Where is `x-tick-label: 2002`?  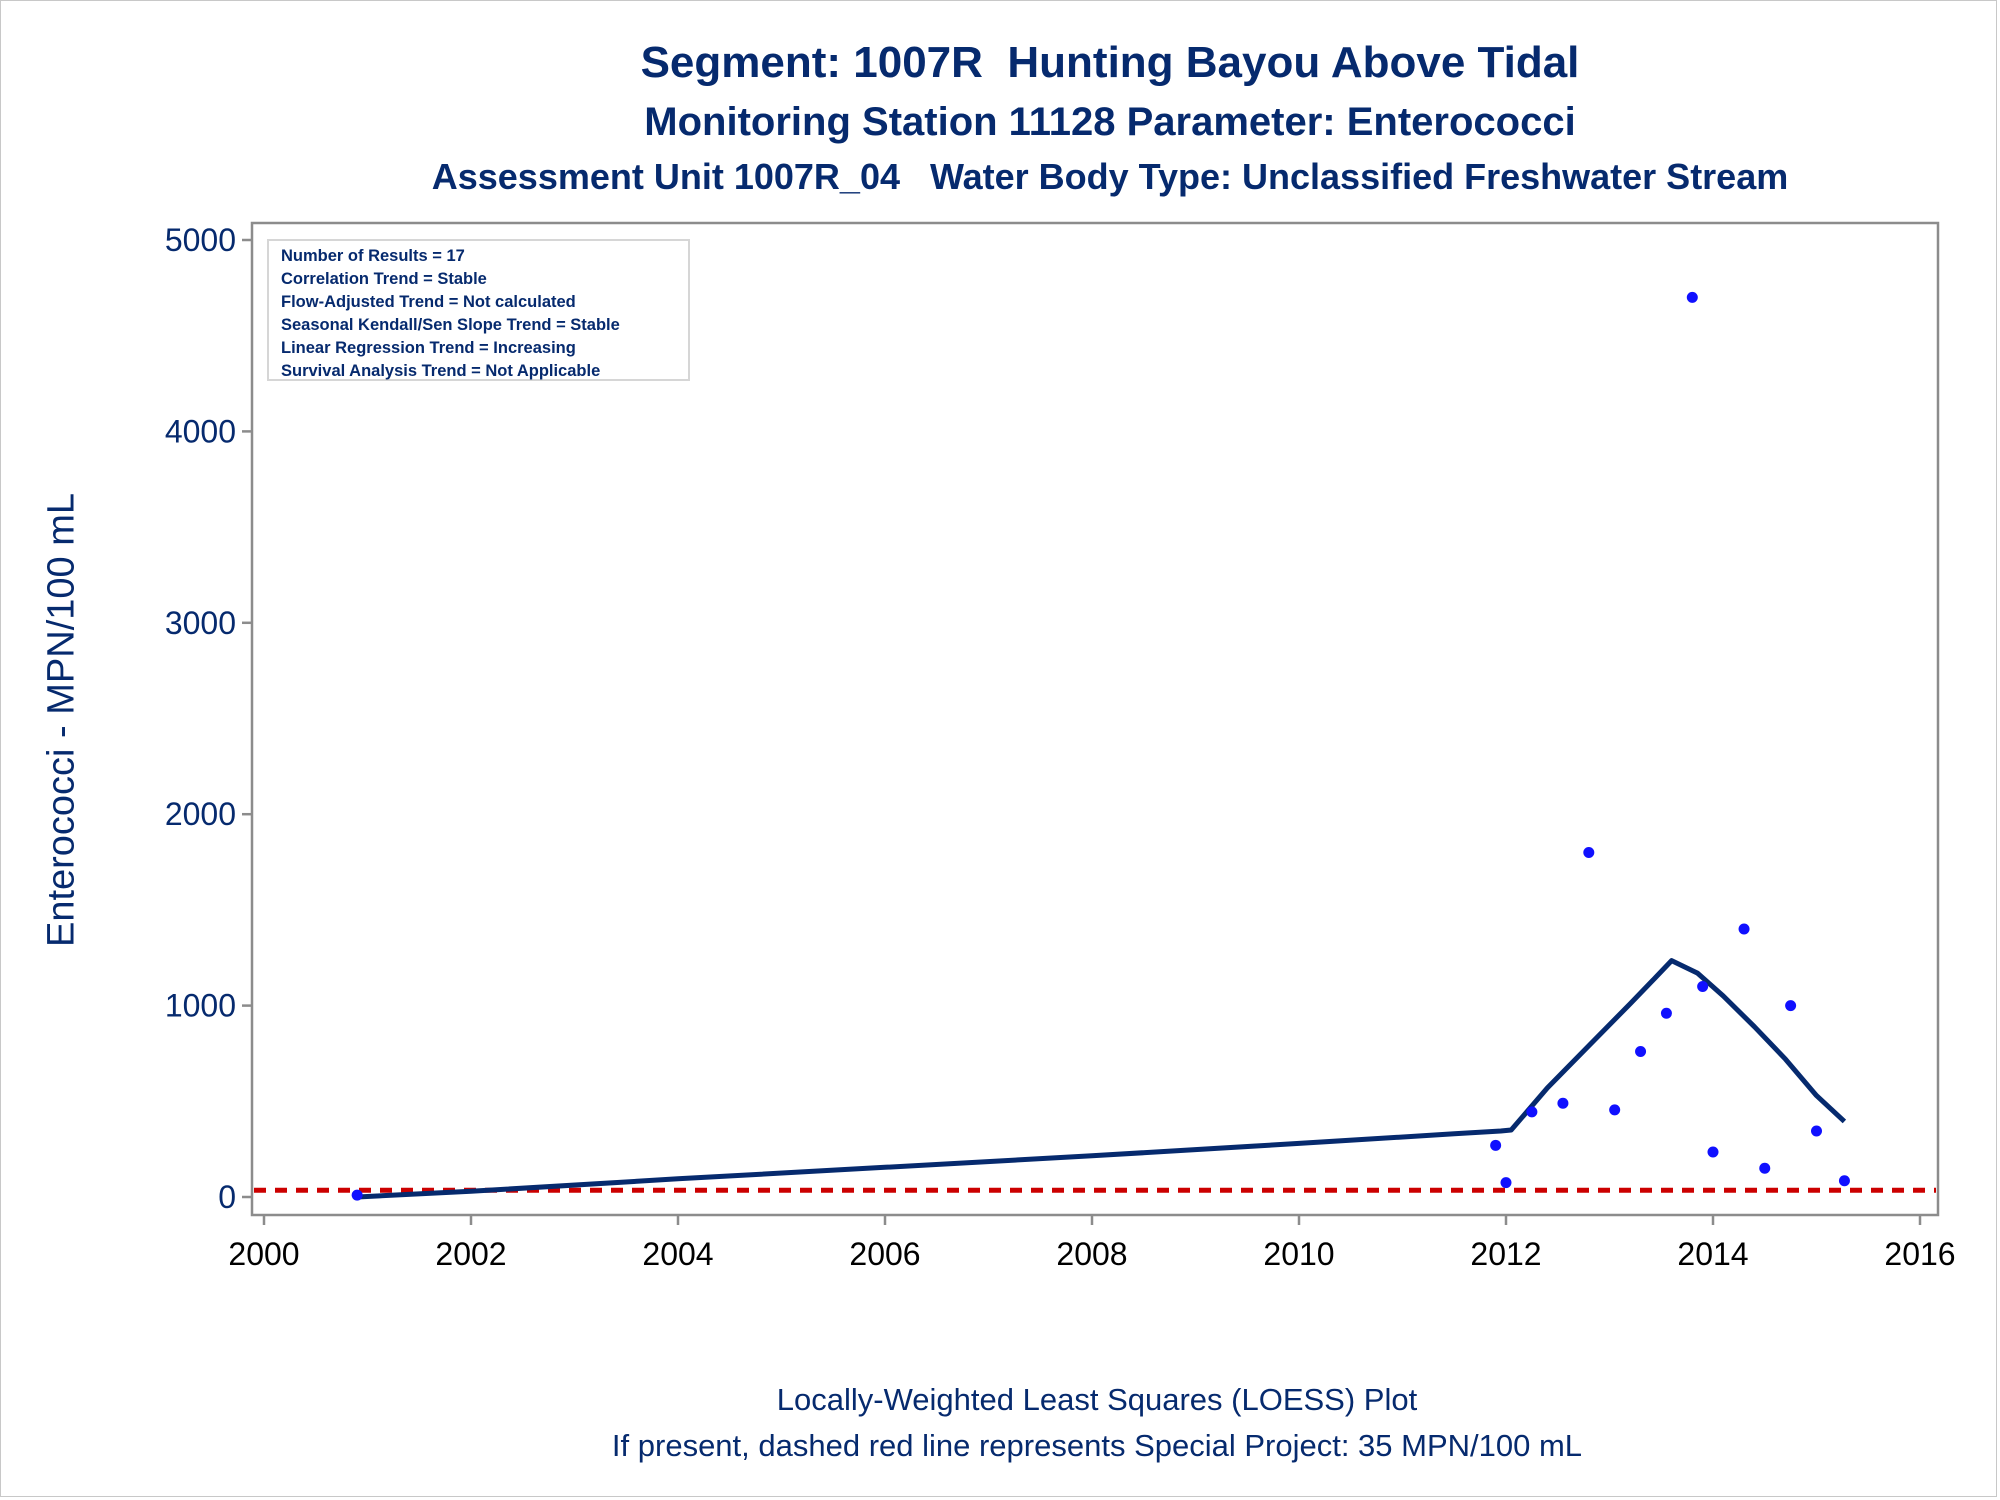
x-tick-label: 2002 is located at coordinates (470, 1254).